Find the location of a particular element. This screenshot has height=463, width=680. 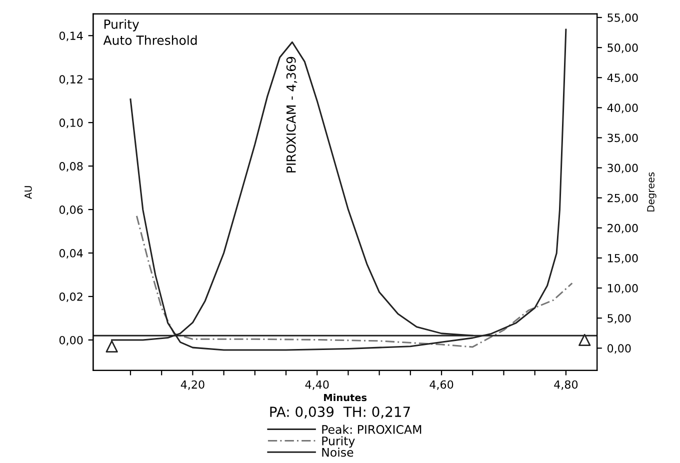

y2-tick-label: 20,00 is located at coordinates (623, 229).